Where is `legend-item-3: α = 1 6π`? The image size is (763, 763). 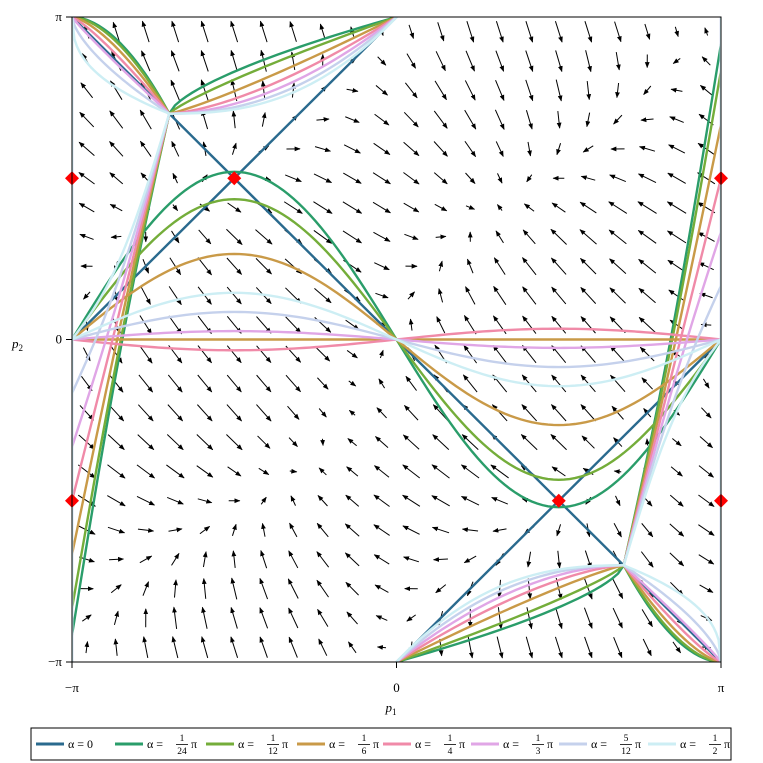 legend-item-3: α = 1 6π is located at coordinates (338, 745).